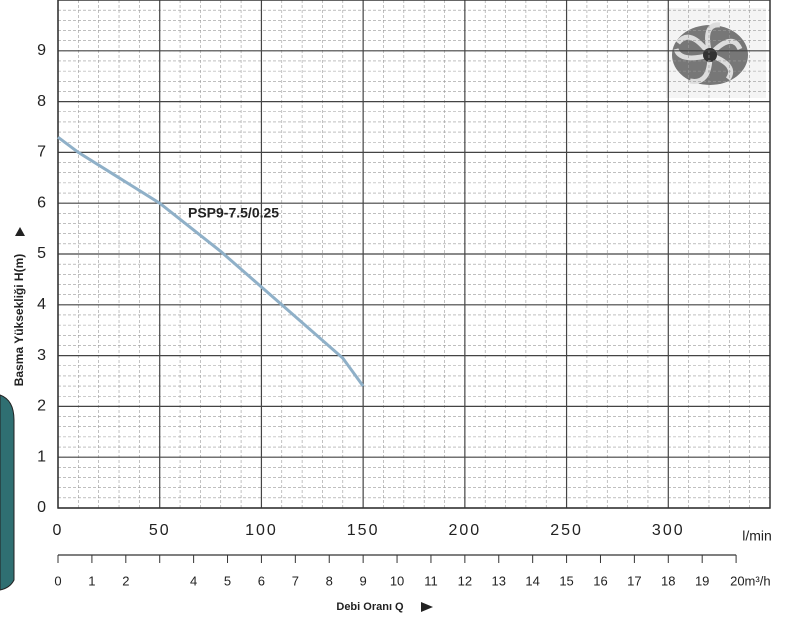 Image resolution: width=789 pixels, height=623 pixels. What do you see at coordinates (668, 530) in the screenshot?
I see `x-tick-label: 300` at bounding box center [668, 530].